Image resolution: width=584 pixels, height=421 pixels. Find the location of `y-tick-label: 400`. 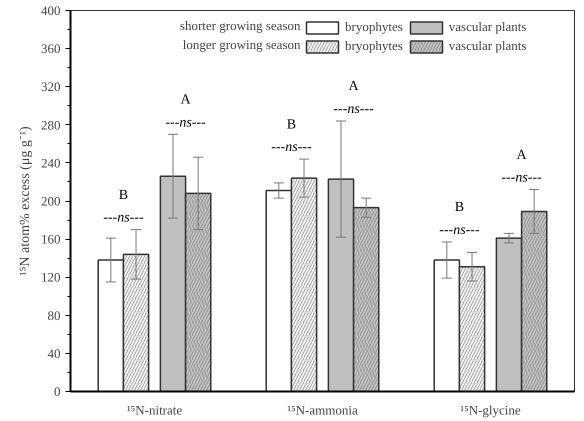

y-tick-label: 400 is located at coordinates (50, 10).